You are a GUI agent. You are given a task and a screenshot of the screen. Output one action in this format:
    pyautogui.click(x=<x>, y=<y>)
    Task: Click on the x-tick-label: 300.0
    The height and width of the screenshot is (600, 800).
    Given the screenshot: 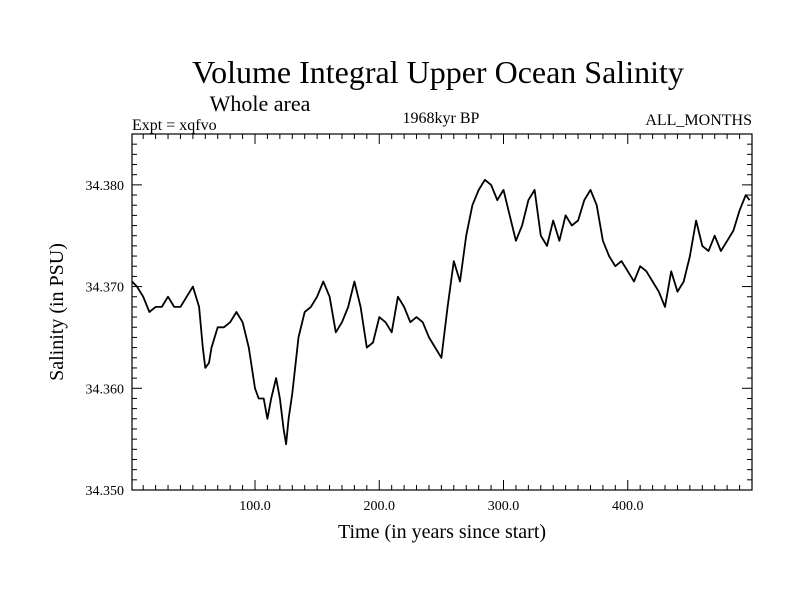 What is the action you would take?
    pyautogui.click(x=504, y=506)
    